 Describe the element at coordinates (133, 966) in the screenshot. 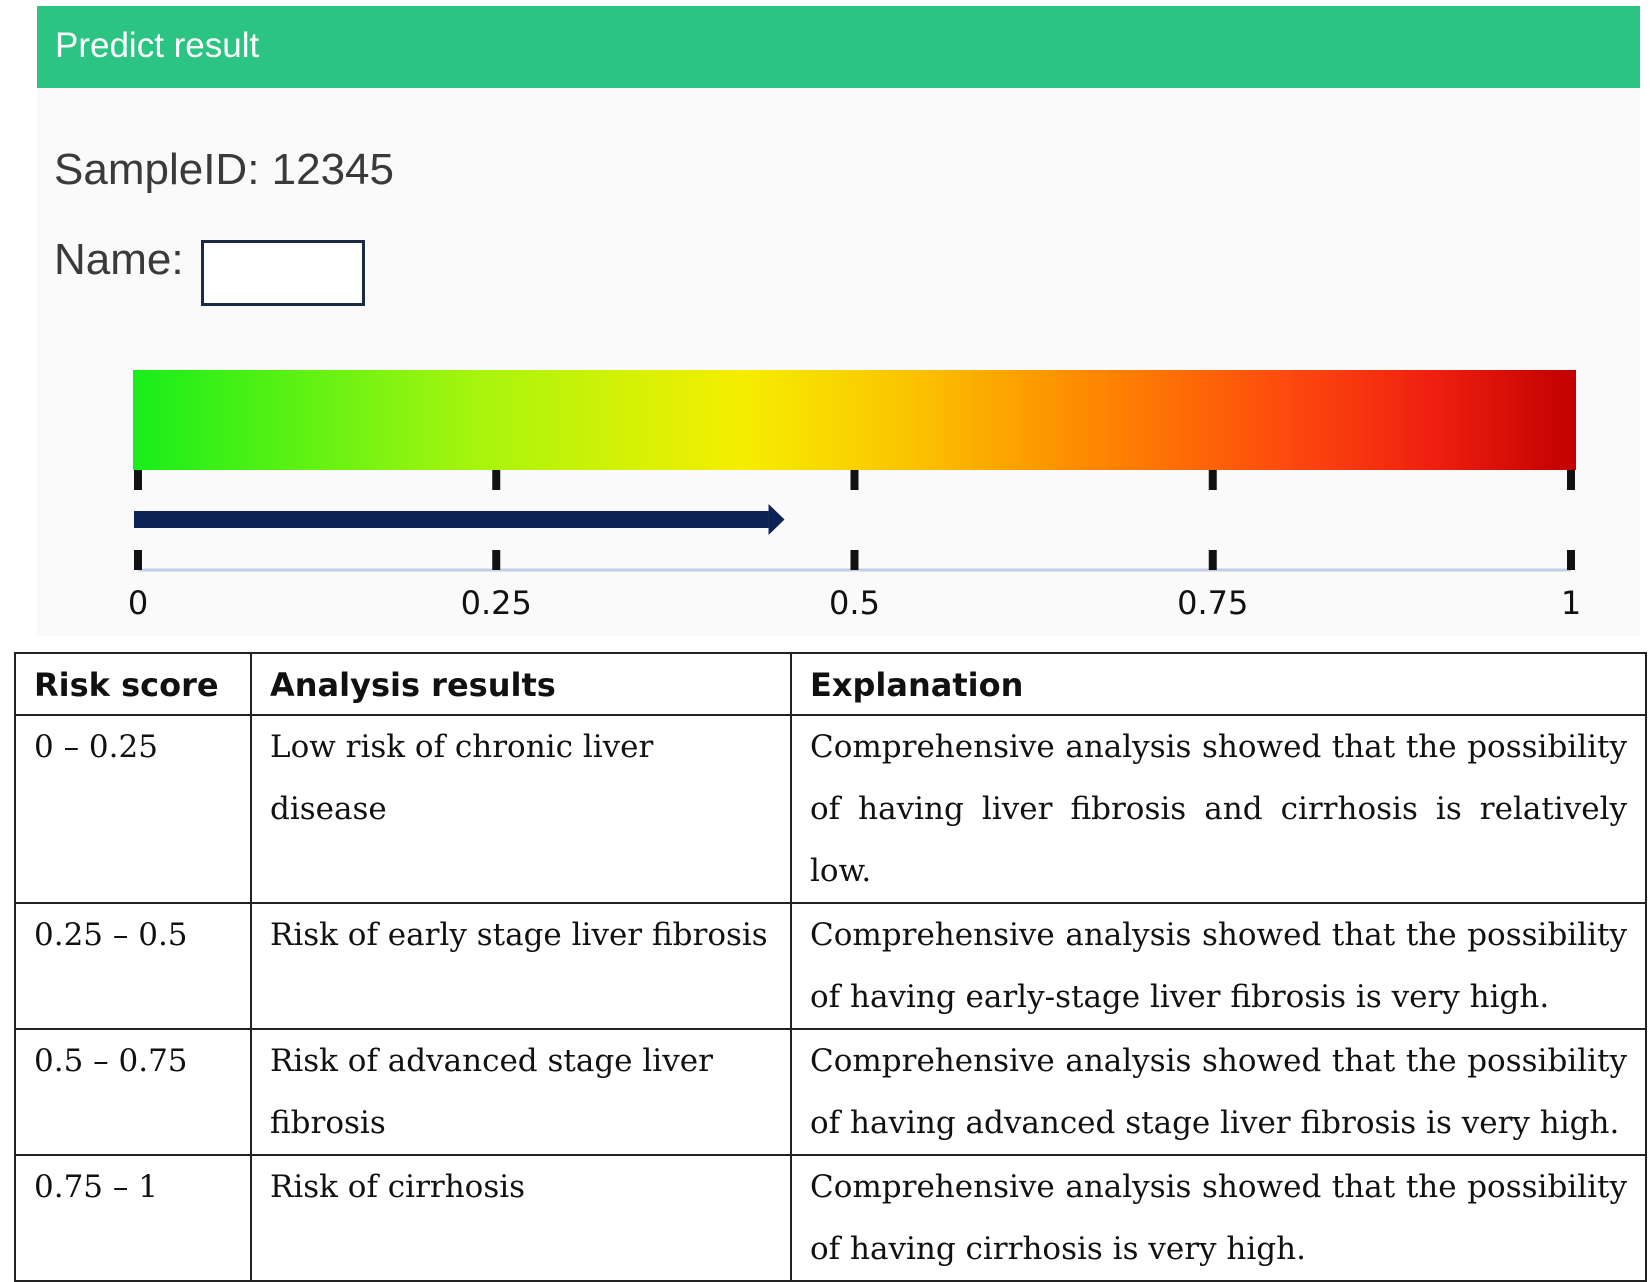

I see `risk-score-cell: 0.25 – 0.5` at that location.